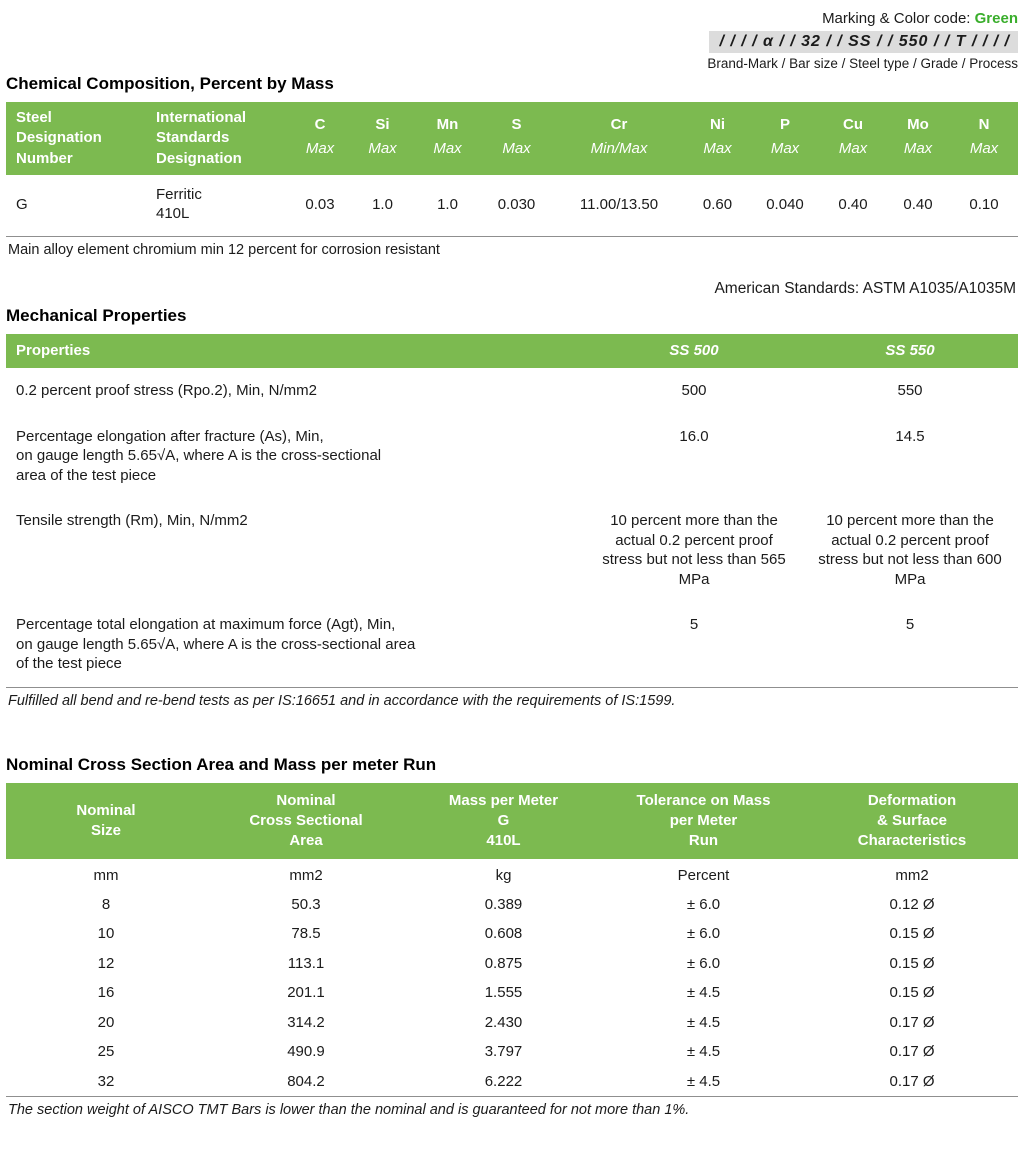 The width and height of the screenshot is (1024, 1174). What do you see at coordinates (996, 18) in the screenshot?
I see `marking-color-value: Green` at bounding box center [996, 18].